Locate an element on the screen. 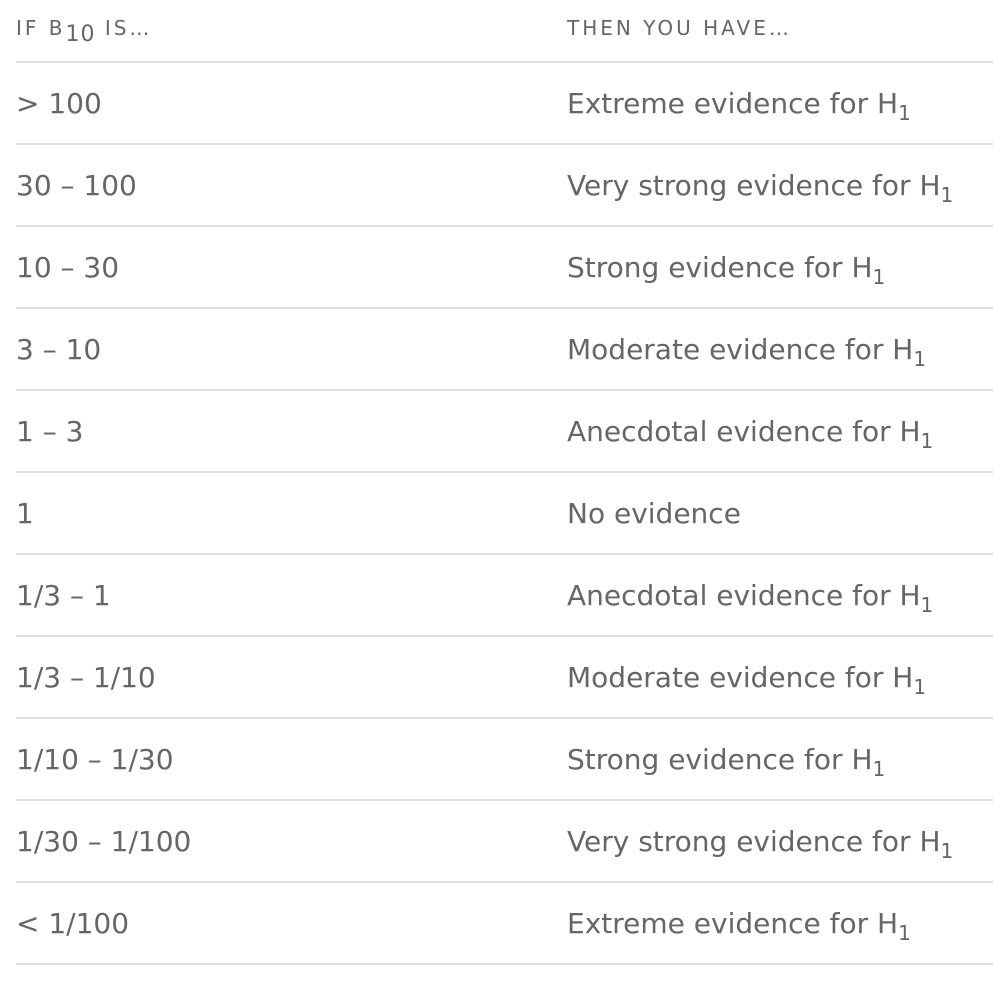 Image resolution: width=993 pixels, height=981 pixels. evidence-cell: No evidence is located at coordinates (780, 513).